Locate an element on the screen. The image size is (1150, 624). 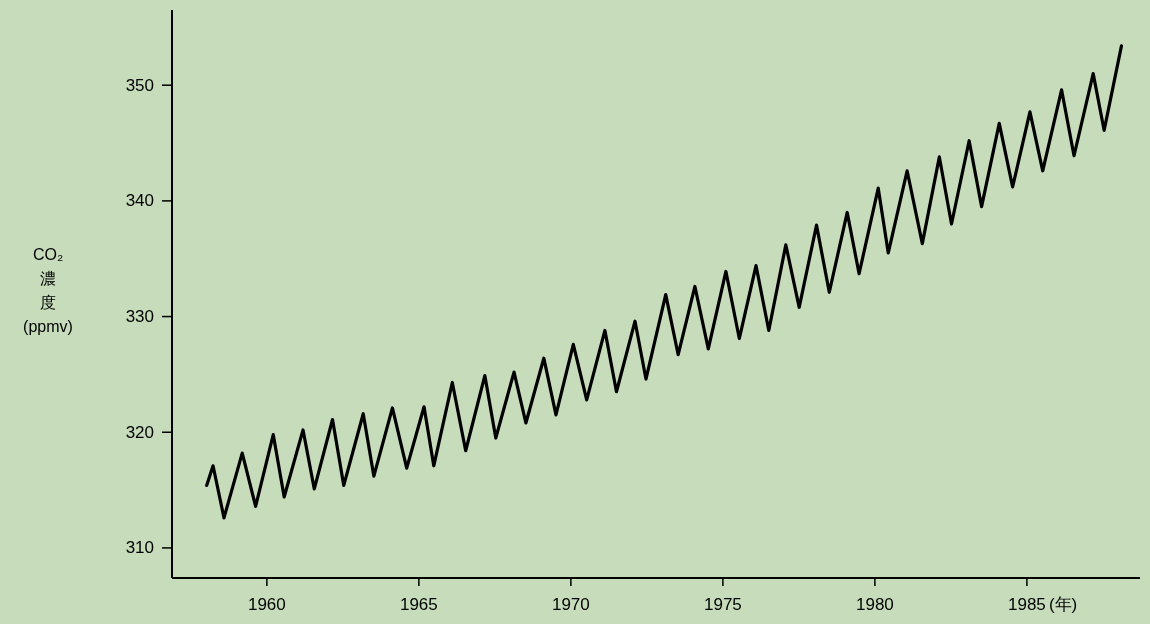
x-axis-title: (年) is located at coordinates (1063, 604).